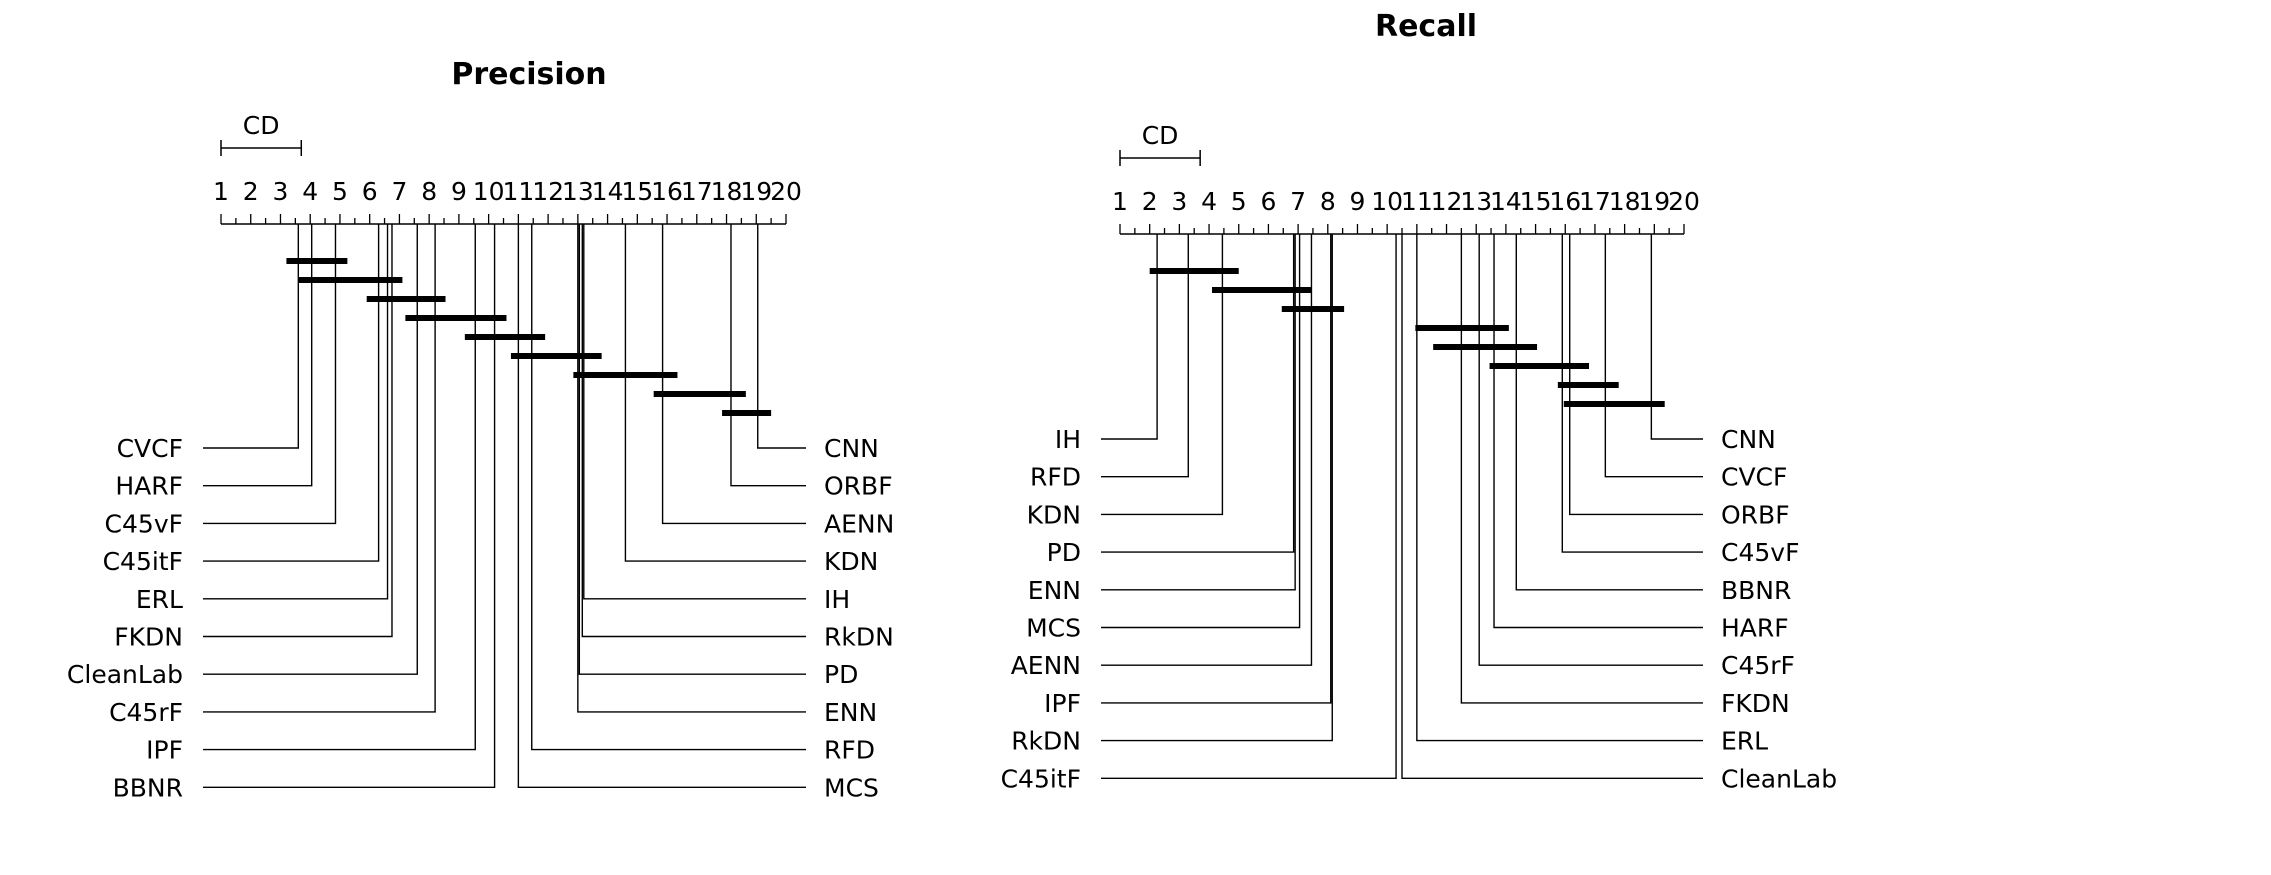 This screenshot has height=875, width=2271. I want to click on panel-title: Precision, so click(528, 74).